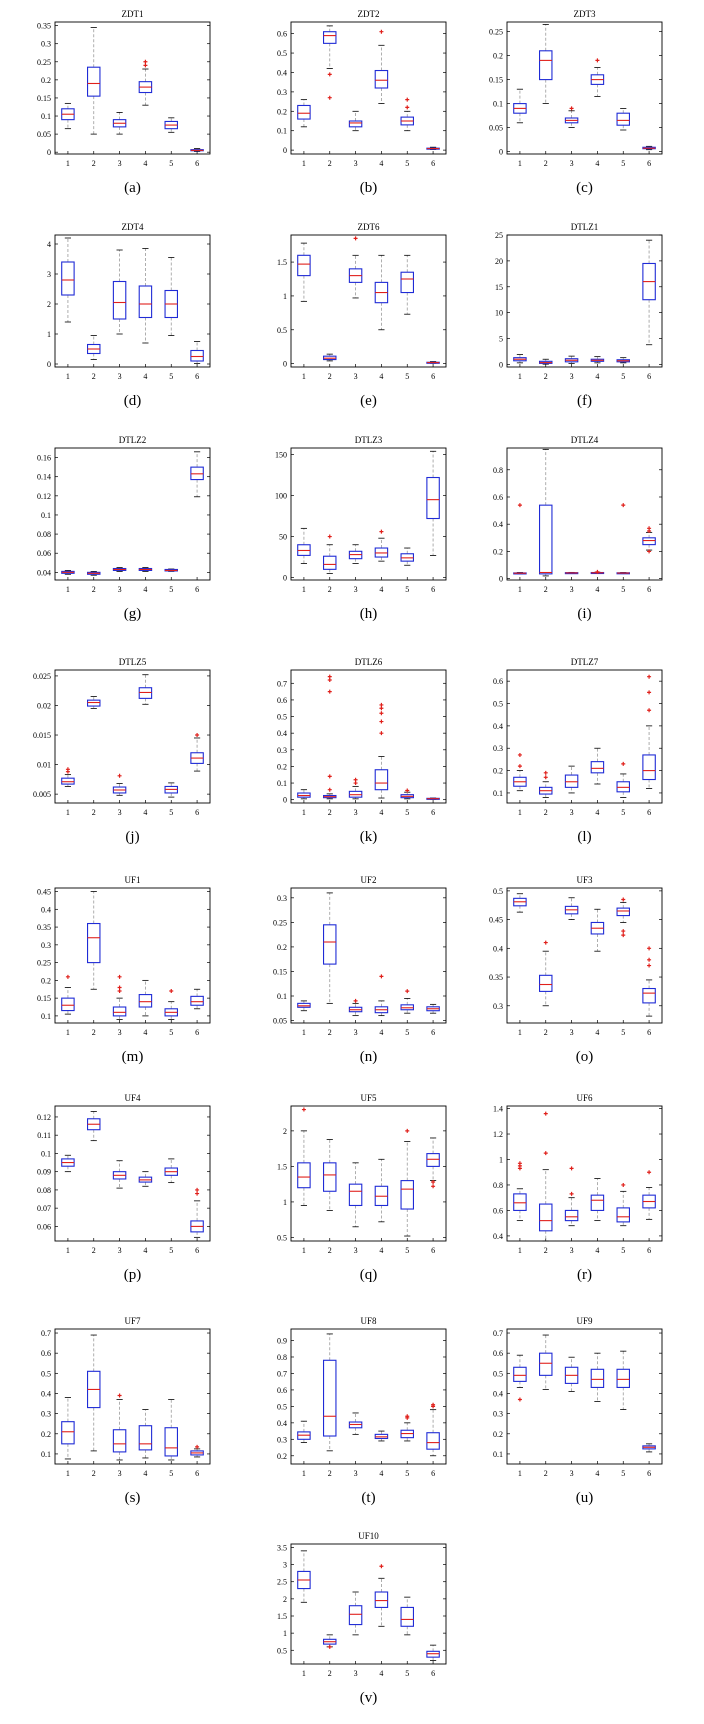 The height and width of the screenshot is (1724, 704). I want to click on panel-label: (t), so click(368, 1498).